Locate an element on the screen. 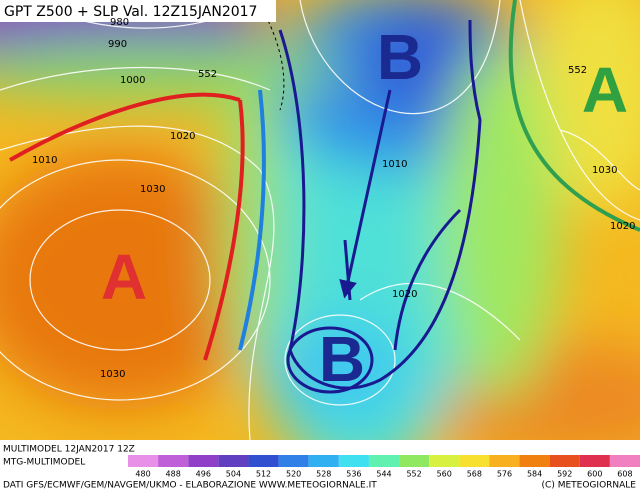  title-box is located at coordinates (138, 11).